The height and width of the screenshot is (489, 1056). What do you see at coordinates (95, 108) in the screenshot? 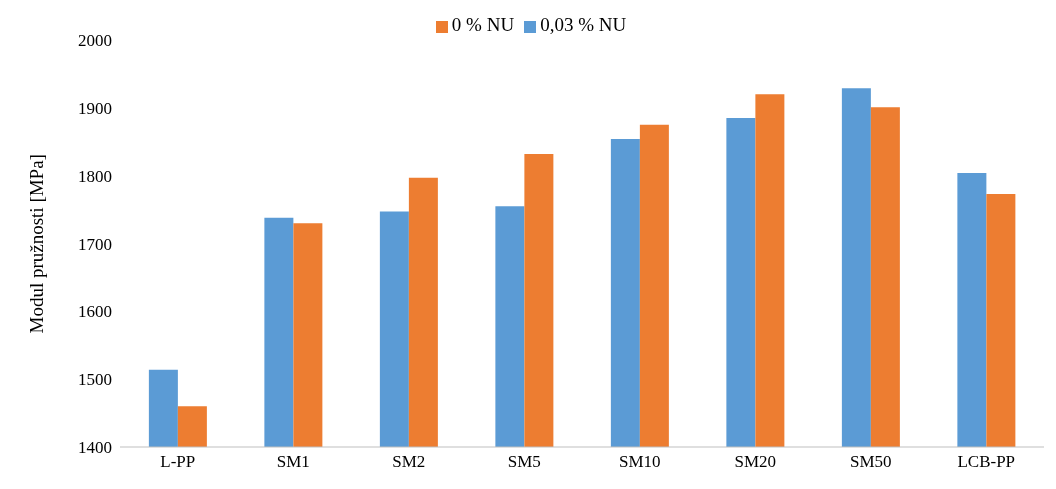
I see `y-tick-label: 1900` at bounding box center [95, 108].